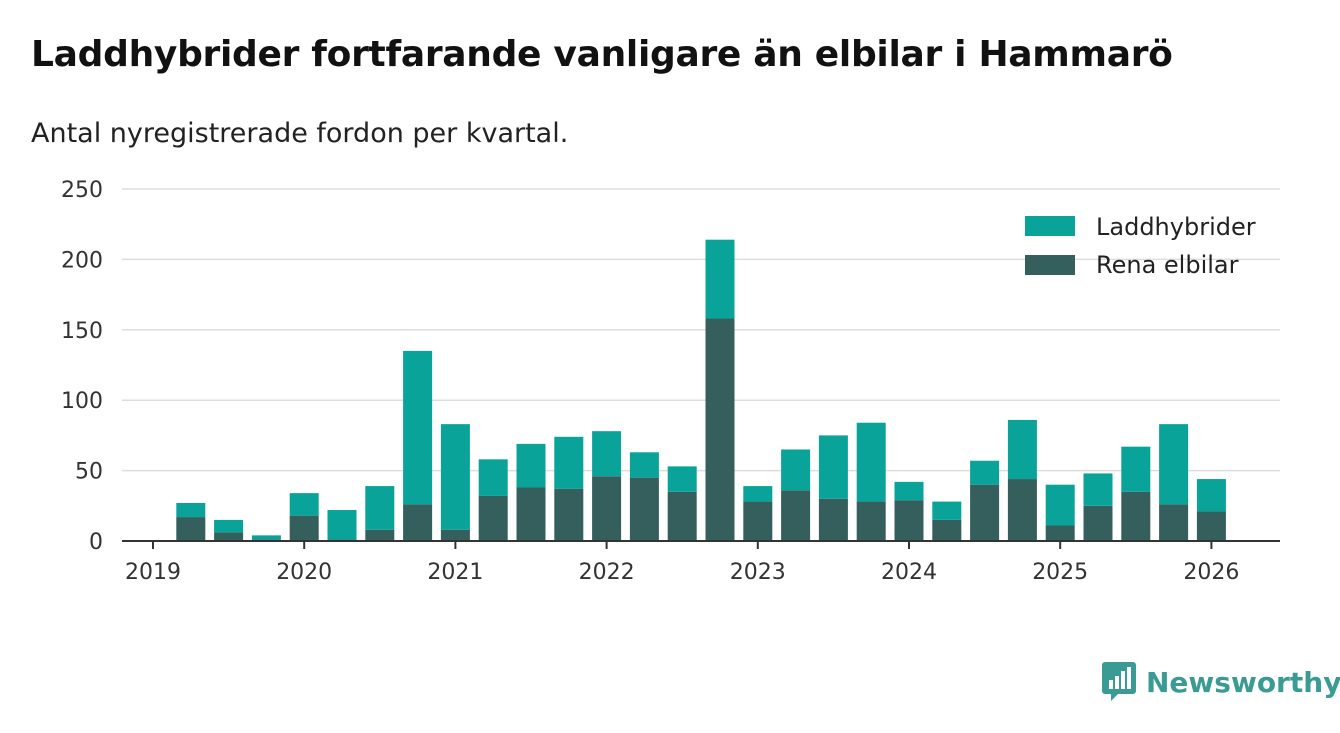 The image size is (1340, 733). I want to click on bar-chart-speech-icon, so click(1119, 681).